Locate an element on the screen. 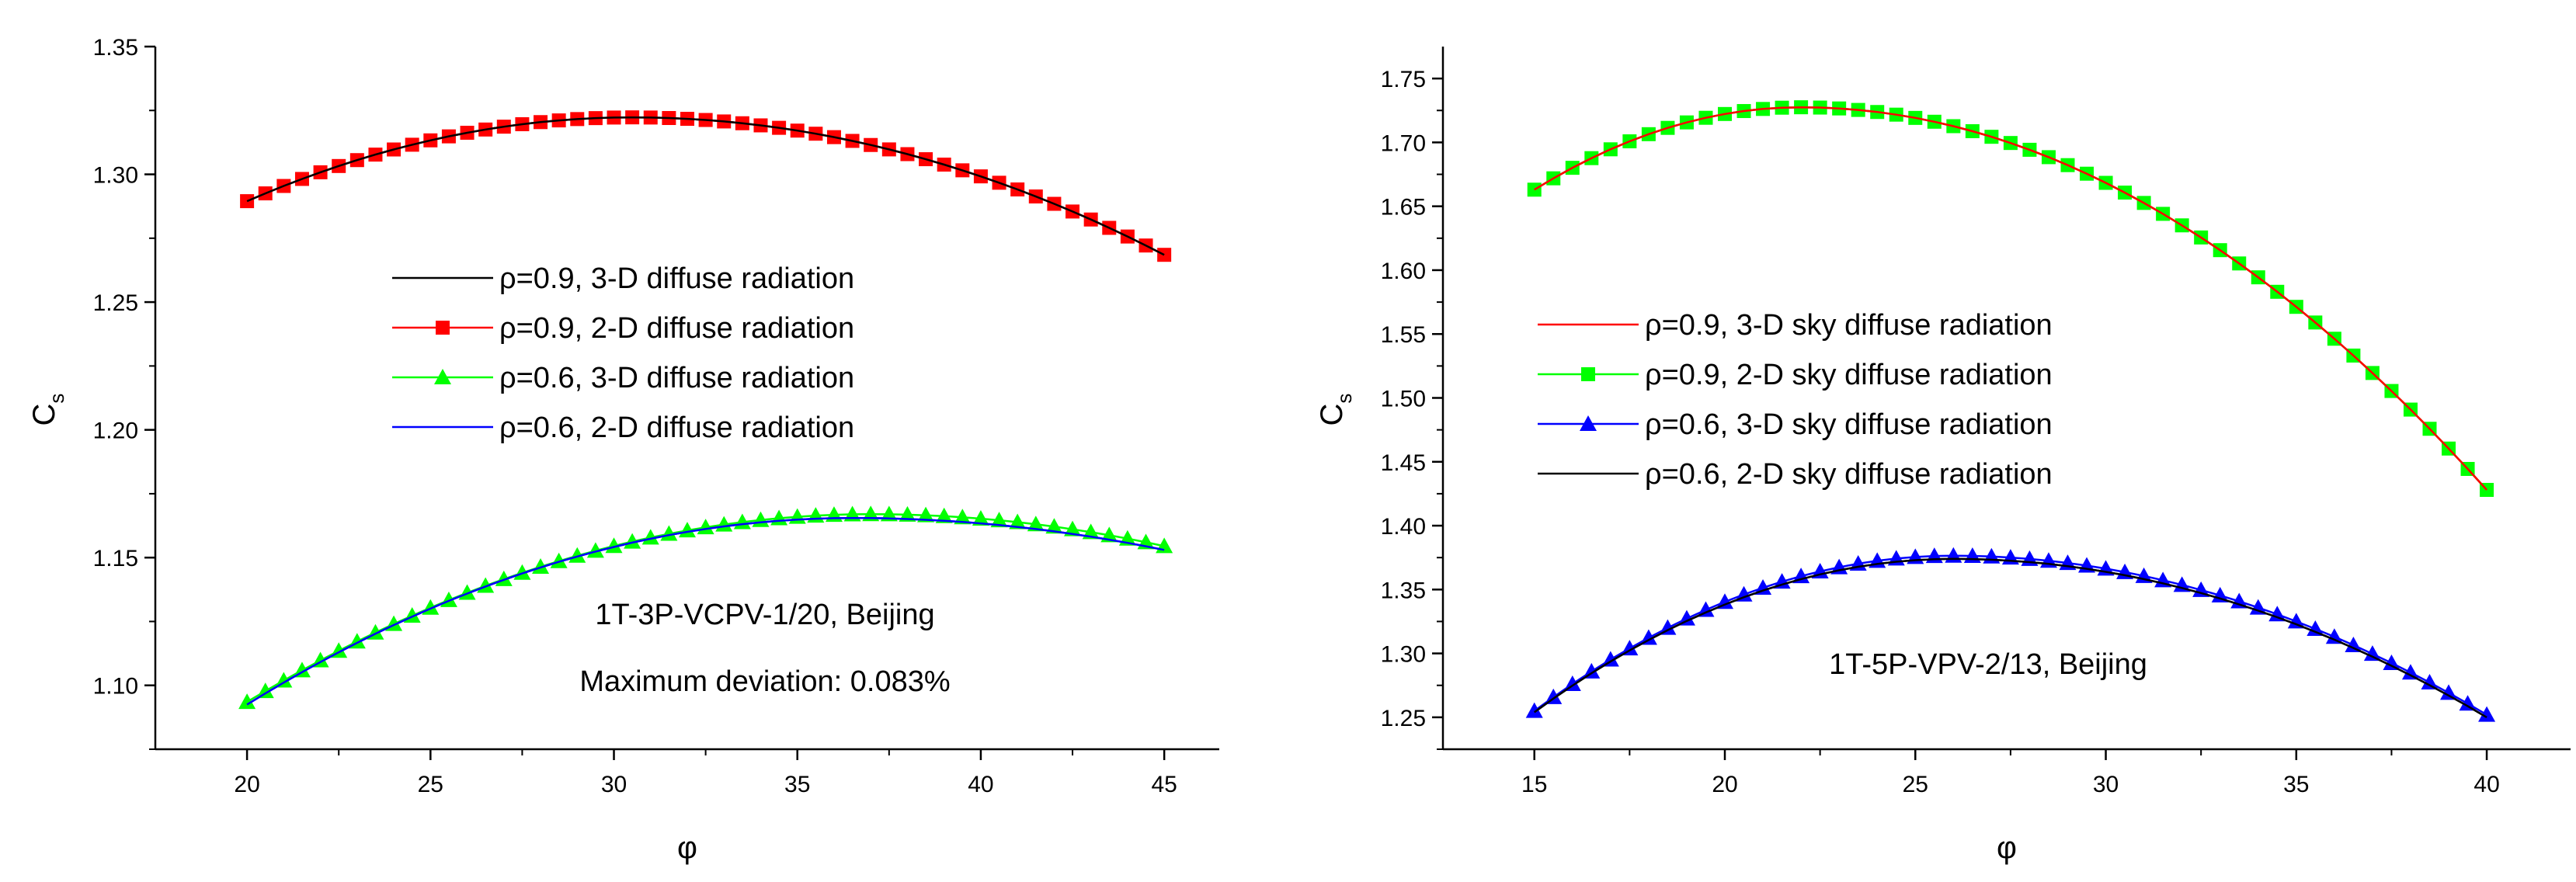  legend-marker-square is located at coordinates (443, 328).